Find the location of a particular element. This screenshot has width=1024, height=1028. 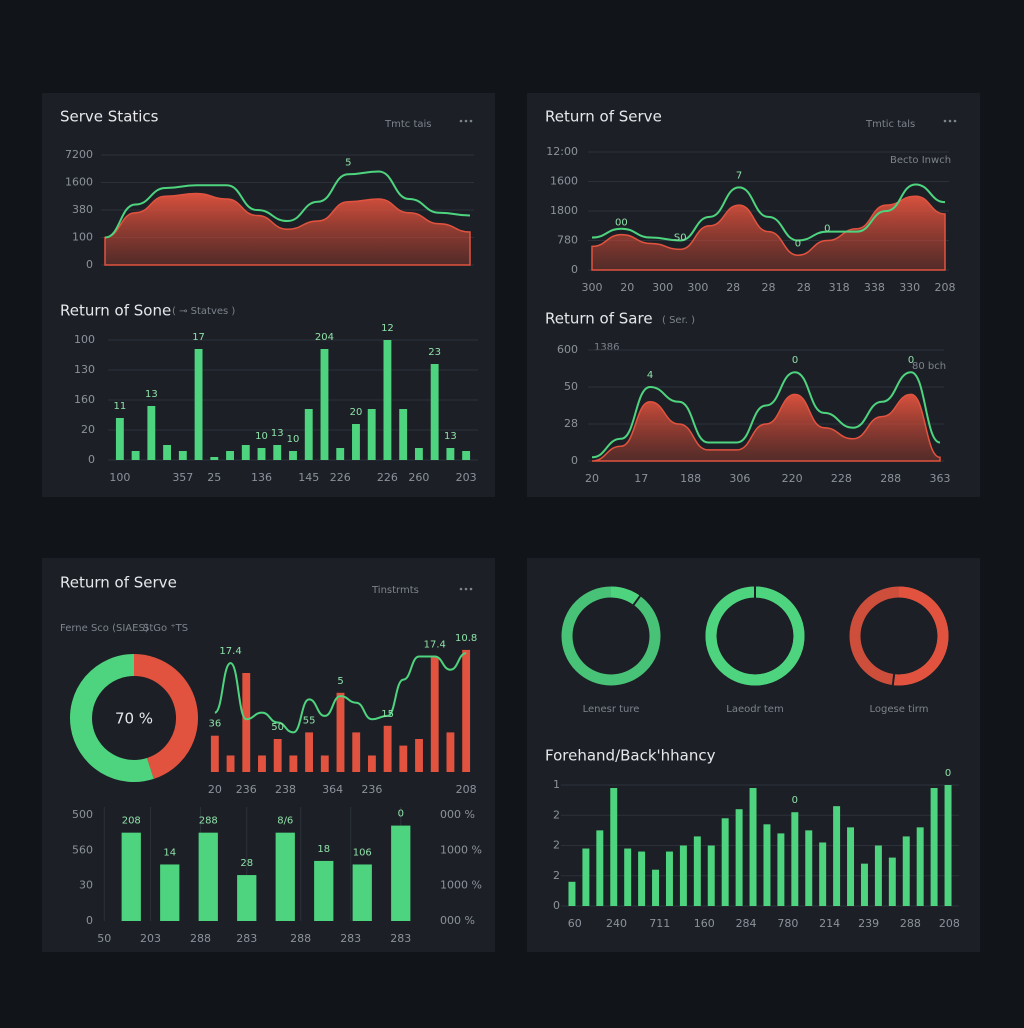

chart-title: Return of Serve is located at coordinates (603, 117).